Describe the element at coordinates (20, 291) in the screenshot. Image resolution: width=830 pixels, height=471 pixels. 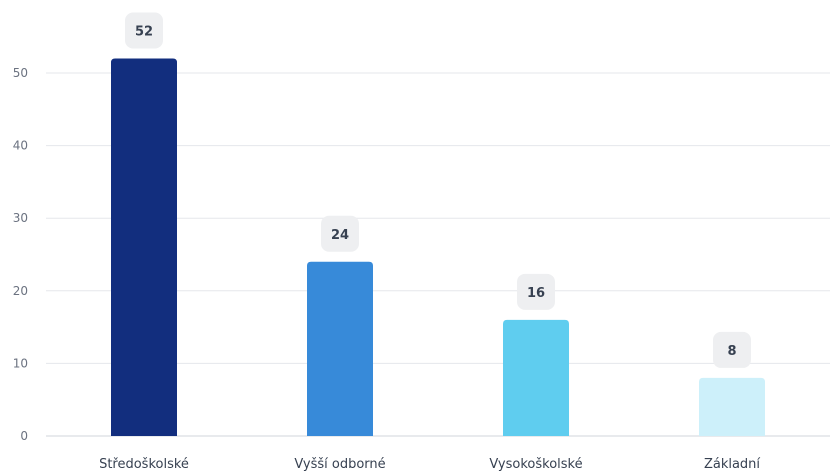
I see `y-tick-label: 20` at that location.